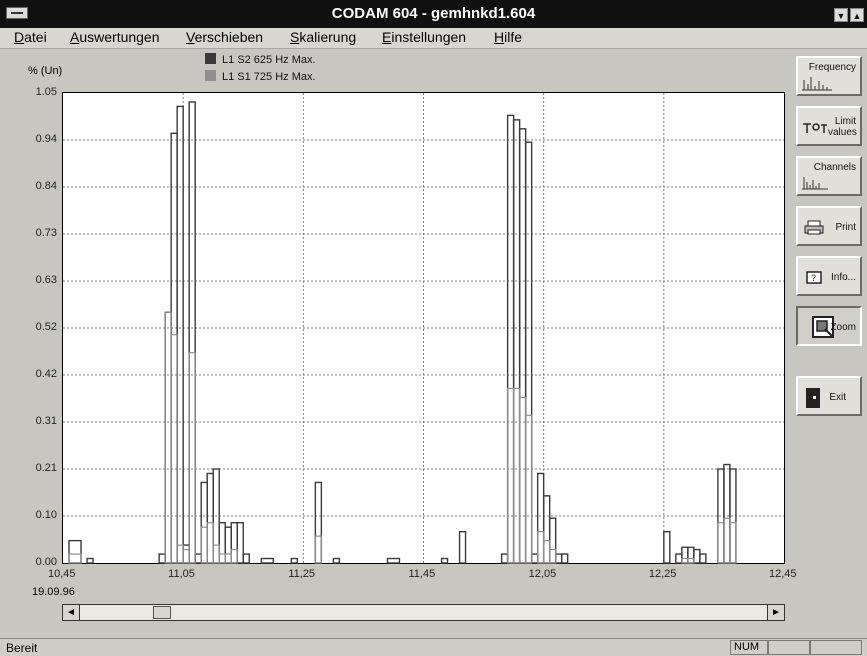  Describe the element at coordinates (30, 37) in the screenshot. I see `menu-datei: Datei` at that location.